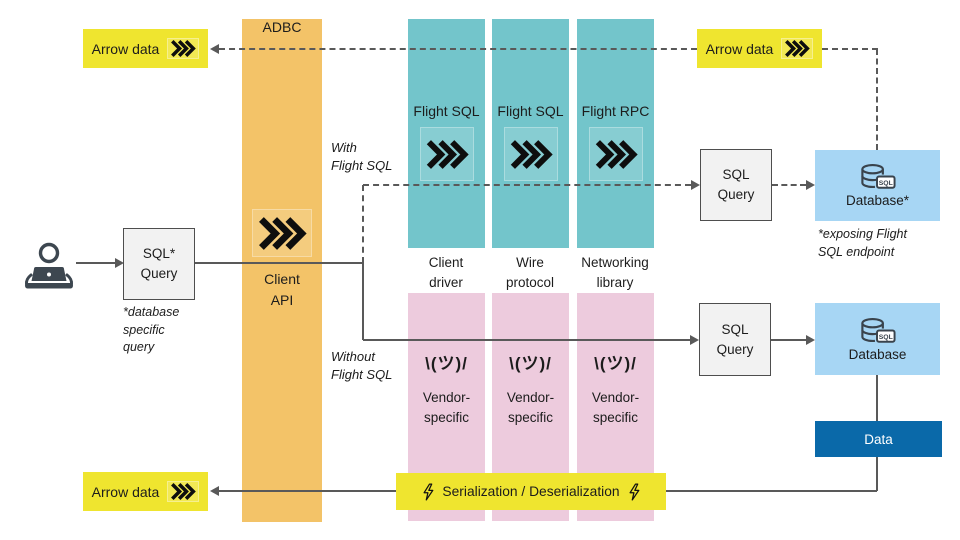 The image size is (960, 540). I want to click on serialization-label: Serialization / Deserialization, so click(531, 491).